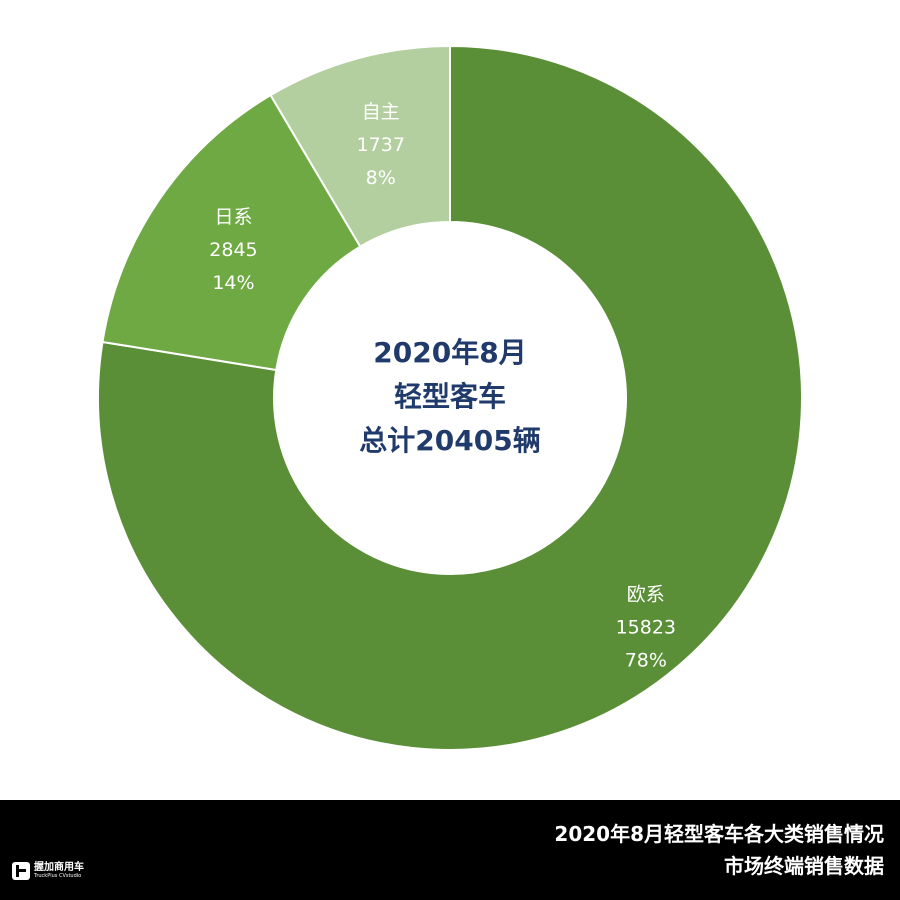 The width and height of the screenshot is (900, 900). What do you see at coordinates (233, 250) in the screenshot?
I see `slice-value-label-1: 2845` at bounding box center [233, 250].